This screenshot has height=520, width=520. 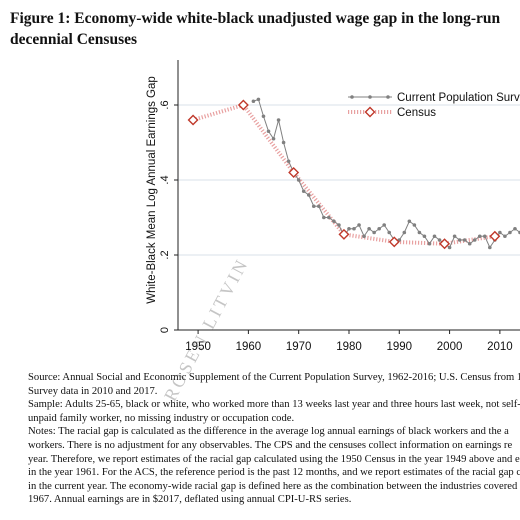 What do you see at coordinates (349, 347) in the screenshot?
I see `x-tick-label: 1980` at bounding box center [349, 347].